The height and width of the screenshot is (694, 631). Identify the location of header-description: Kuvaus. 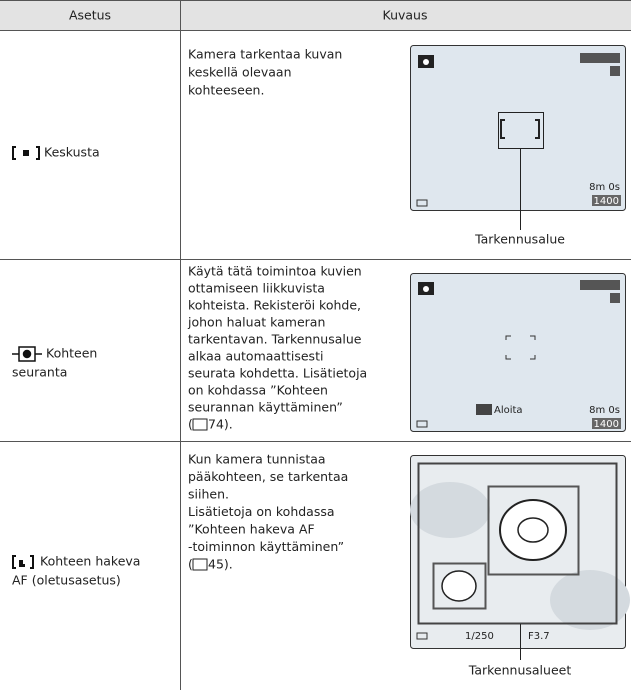
(405, 15).